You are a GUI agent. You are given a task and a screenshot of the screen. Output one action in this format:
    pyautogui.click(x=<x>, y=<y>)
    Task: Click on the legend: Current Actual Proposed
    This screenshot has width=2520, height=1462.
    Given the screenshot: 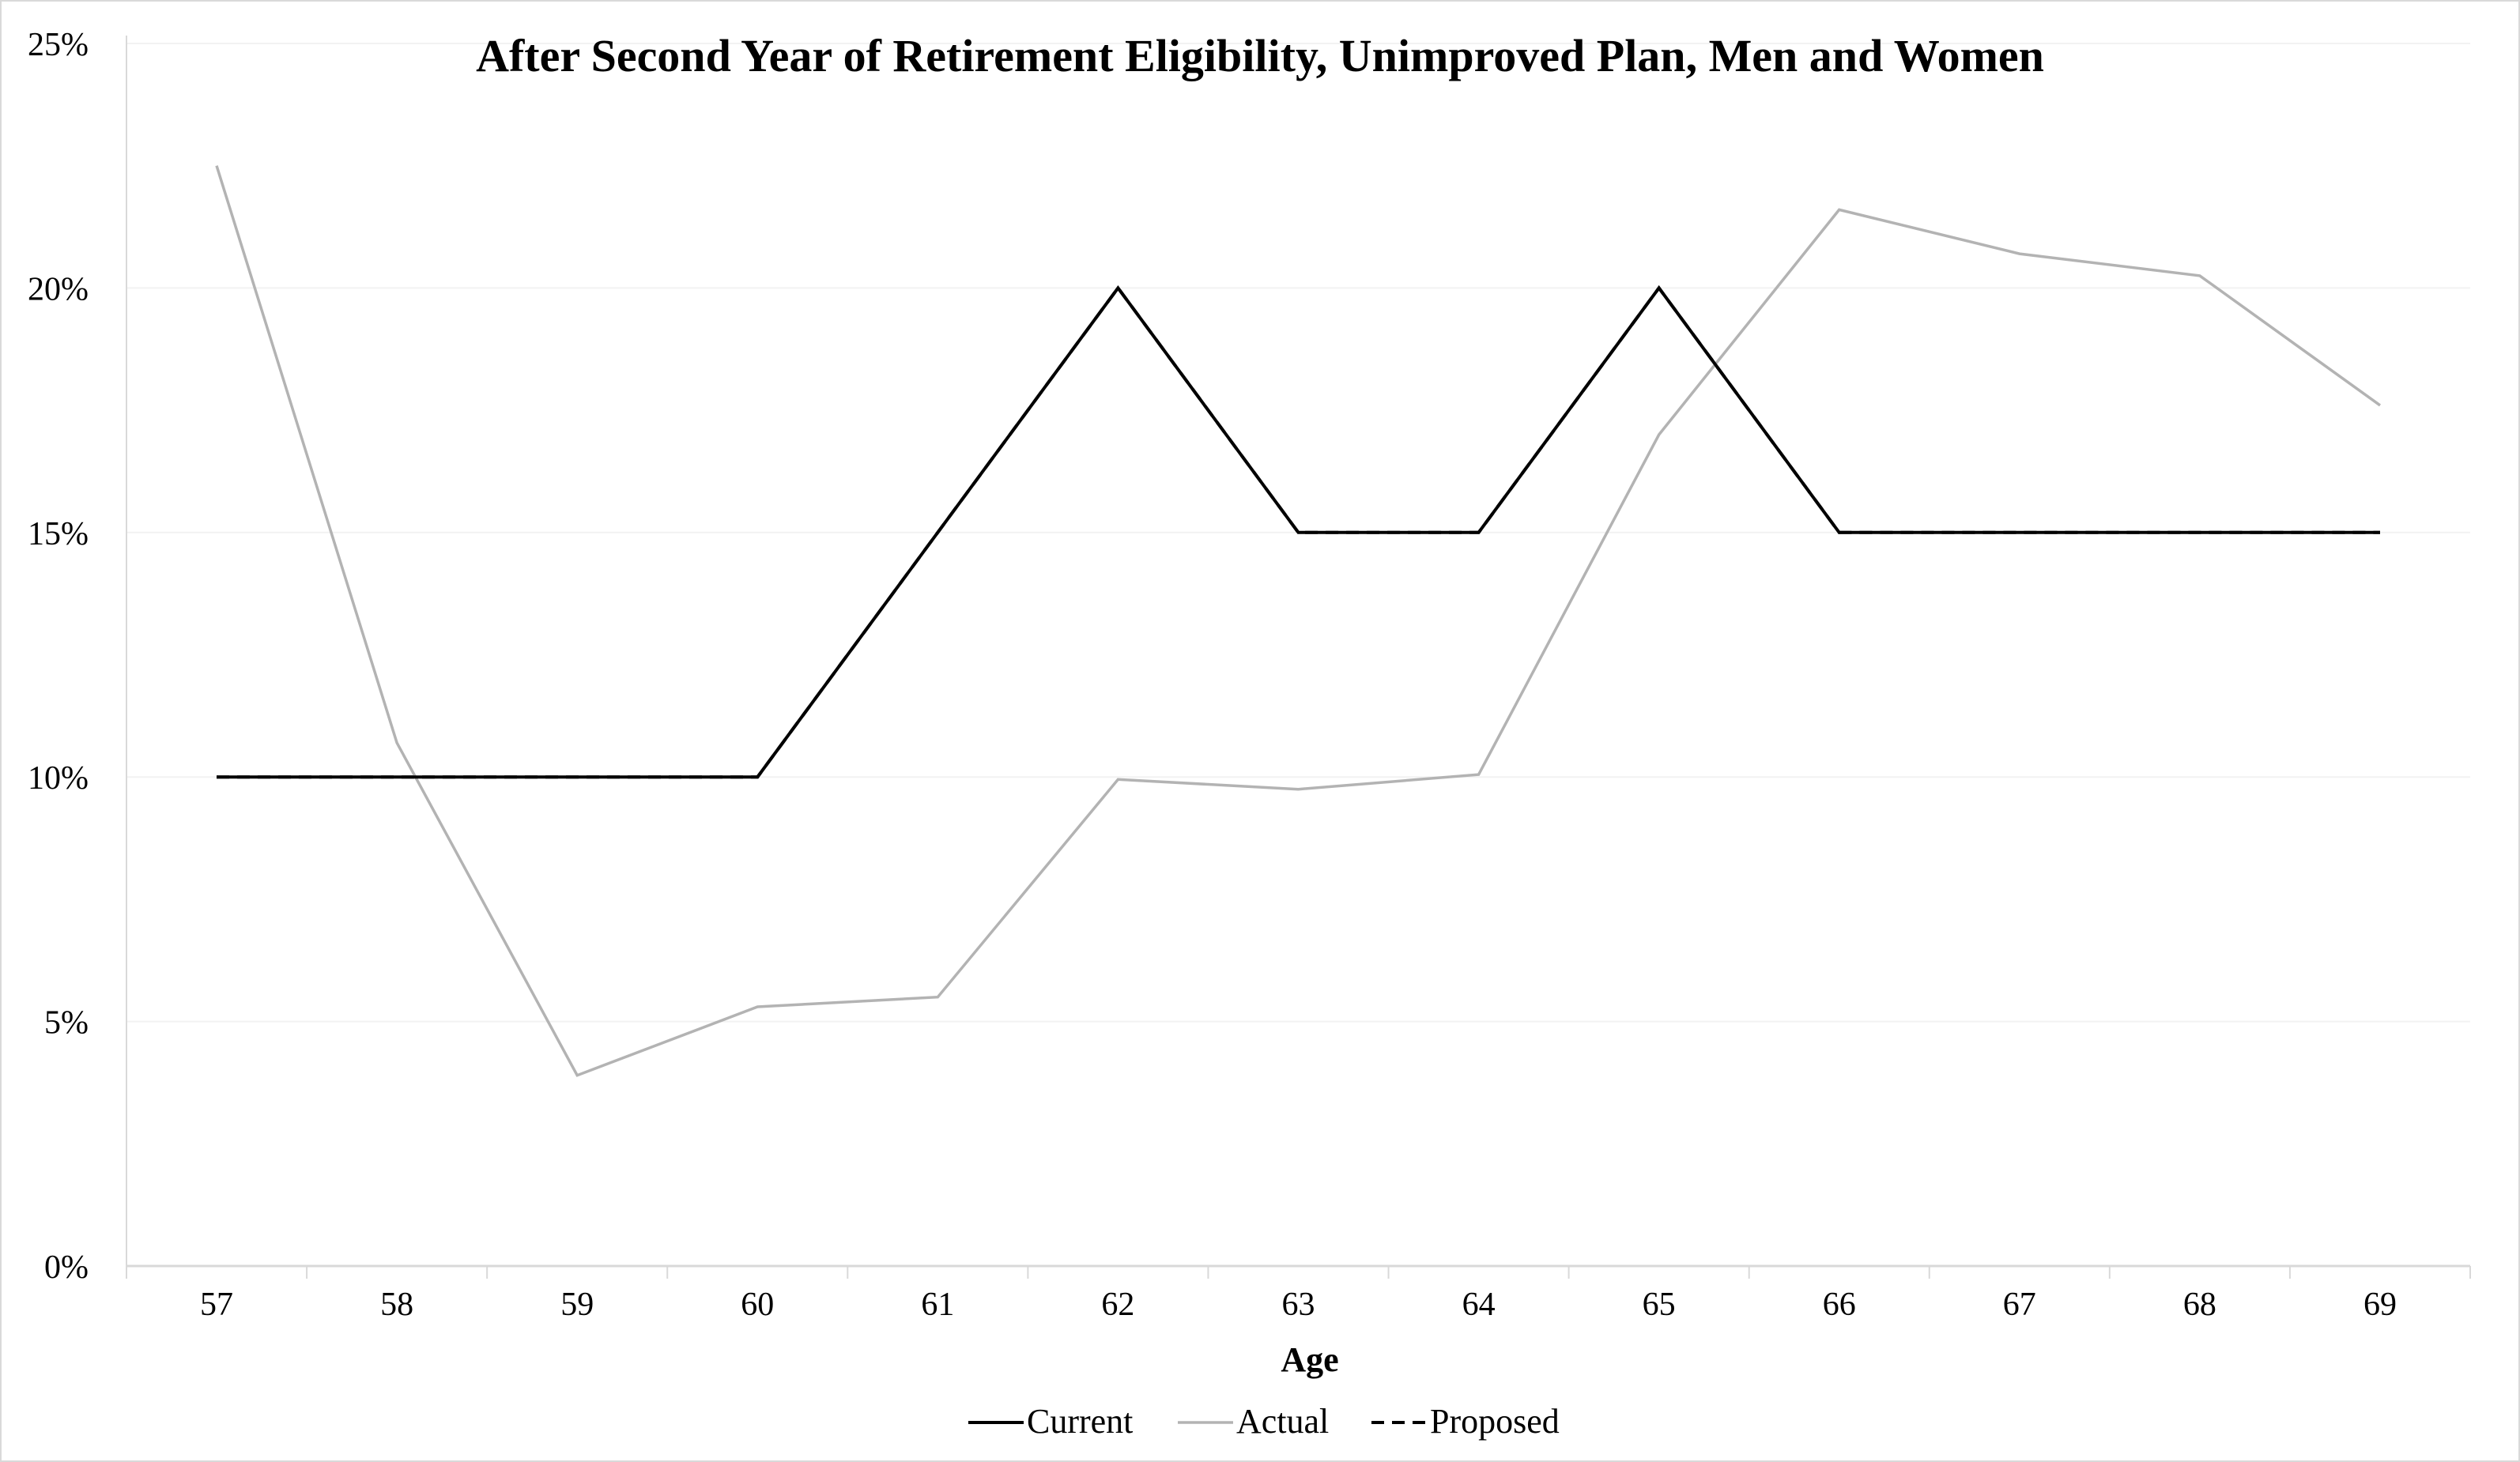 What is the action you would take?
    pyautogui.click(x=1264, y=1422)
    